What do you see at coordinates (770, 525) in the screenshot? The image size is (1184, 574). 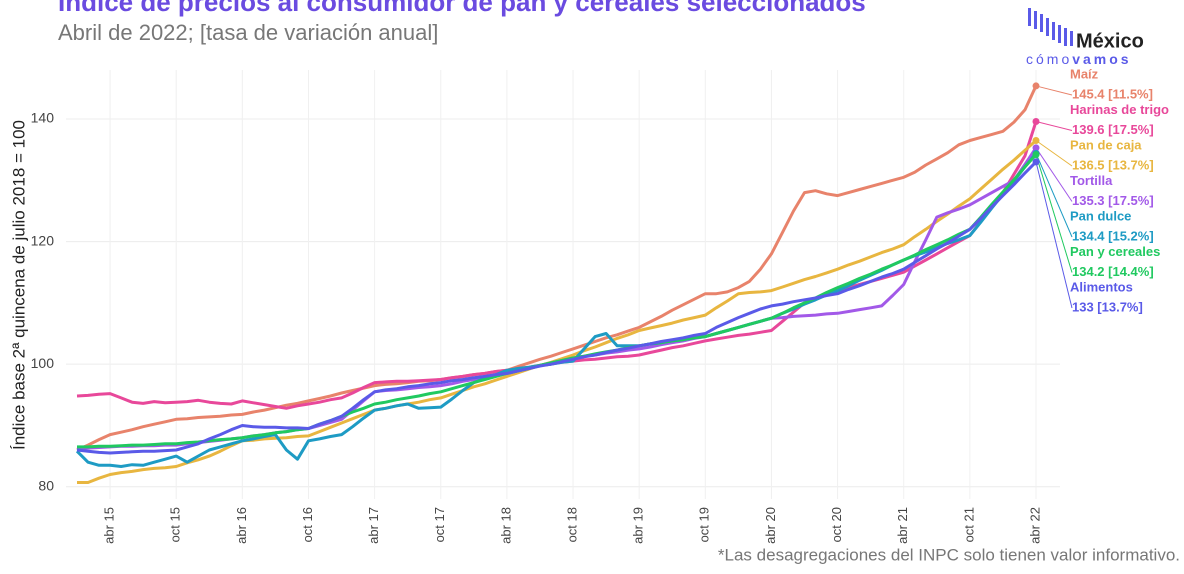 I see `x-tick-label: abr 20` at bounding box center [770, 525].